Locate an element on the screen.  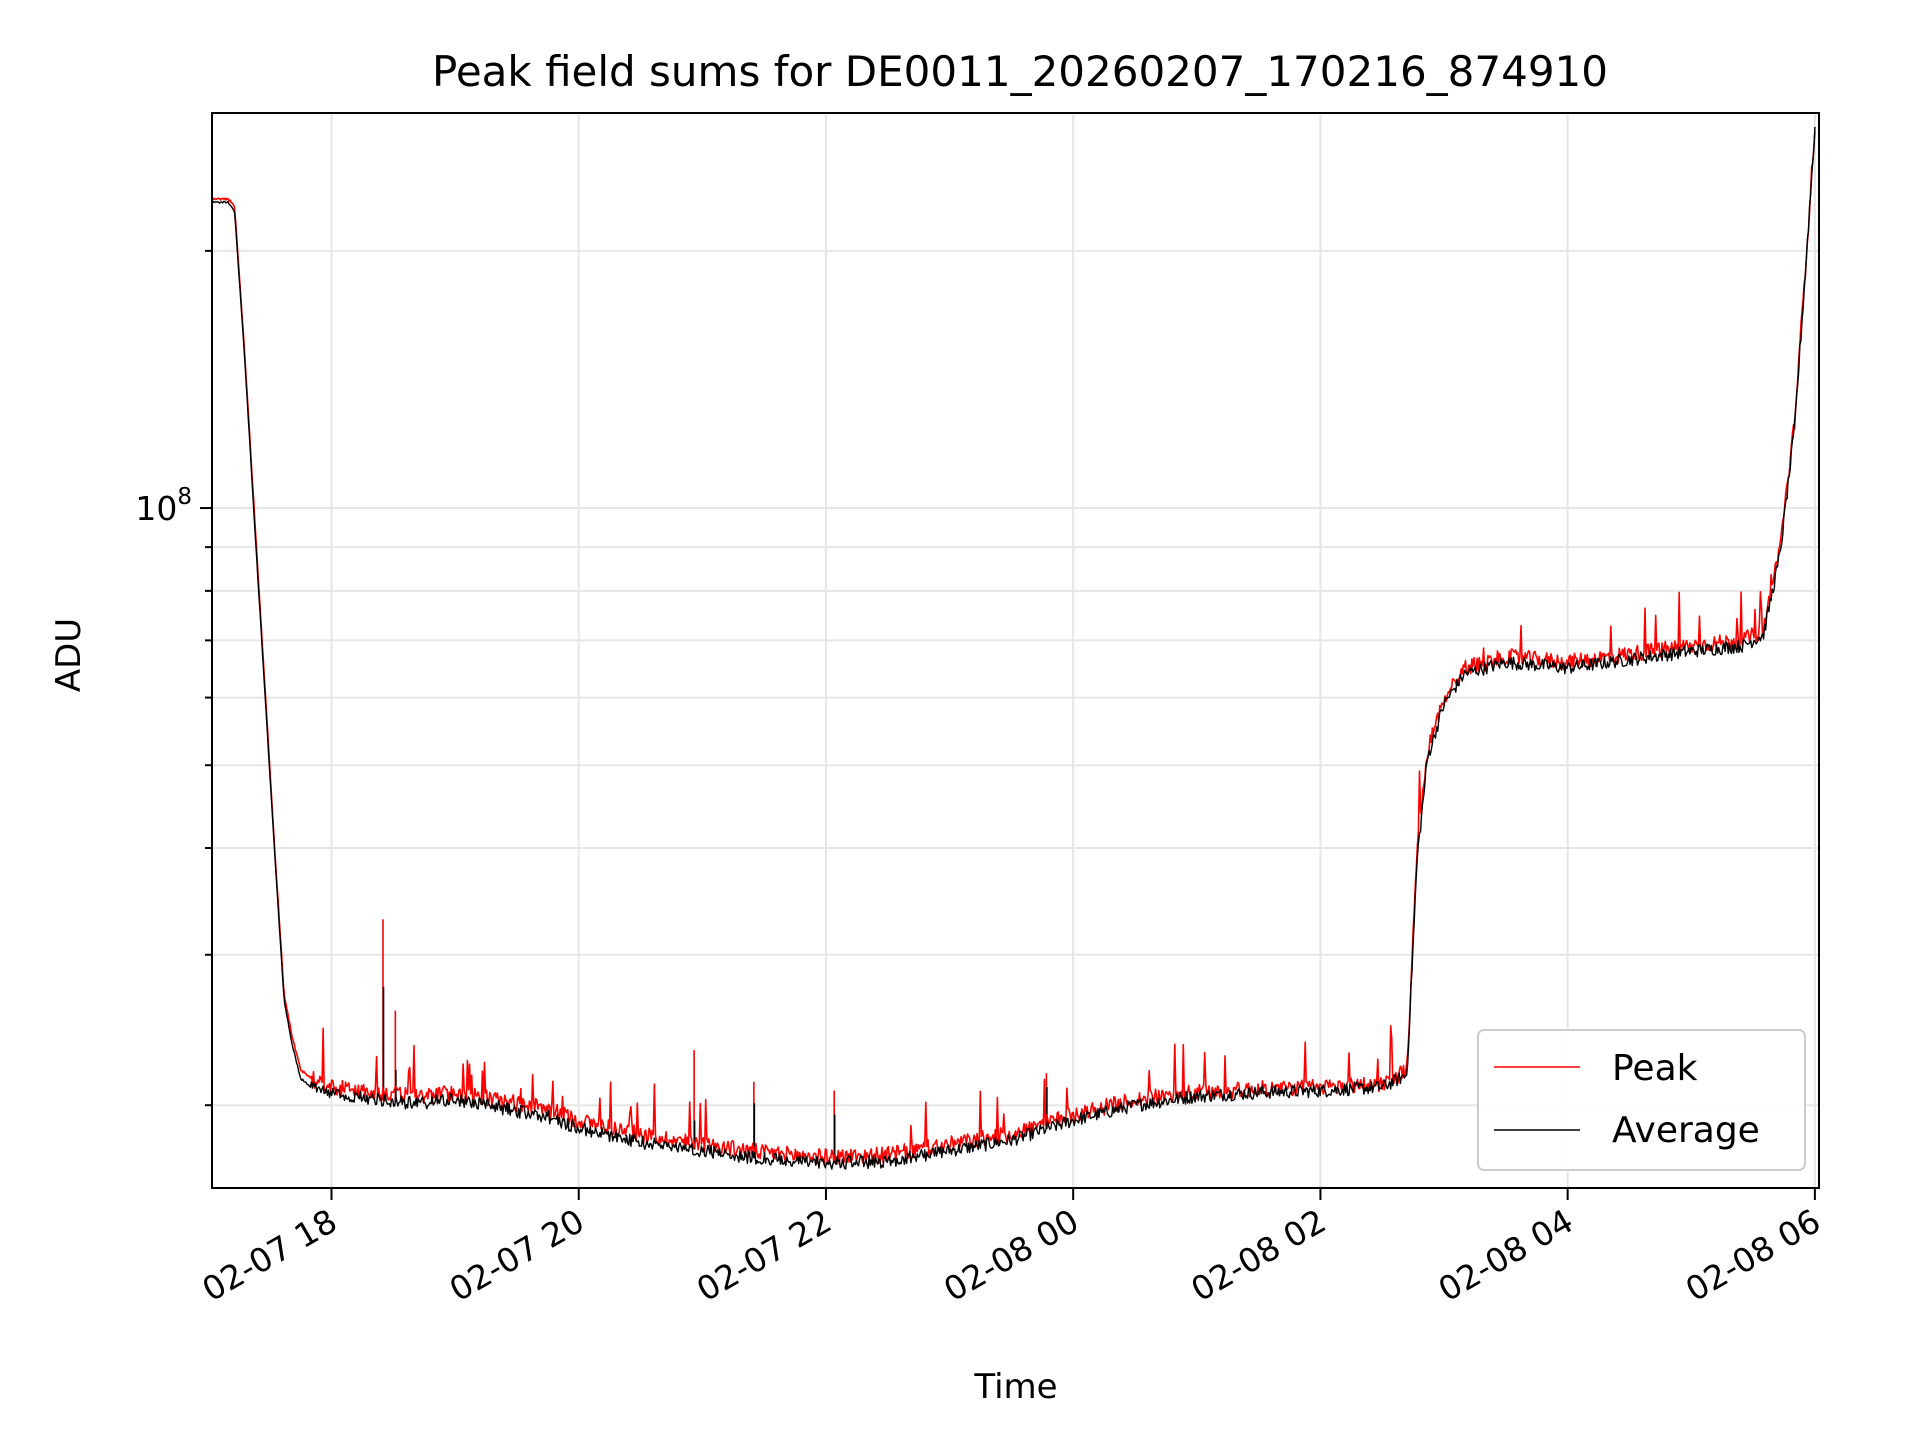
y-tick-label: 108 is located at coordinates (163, 506).